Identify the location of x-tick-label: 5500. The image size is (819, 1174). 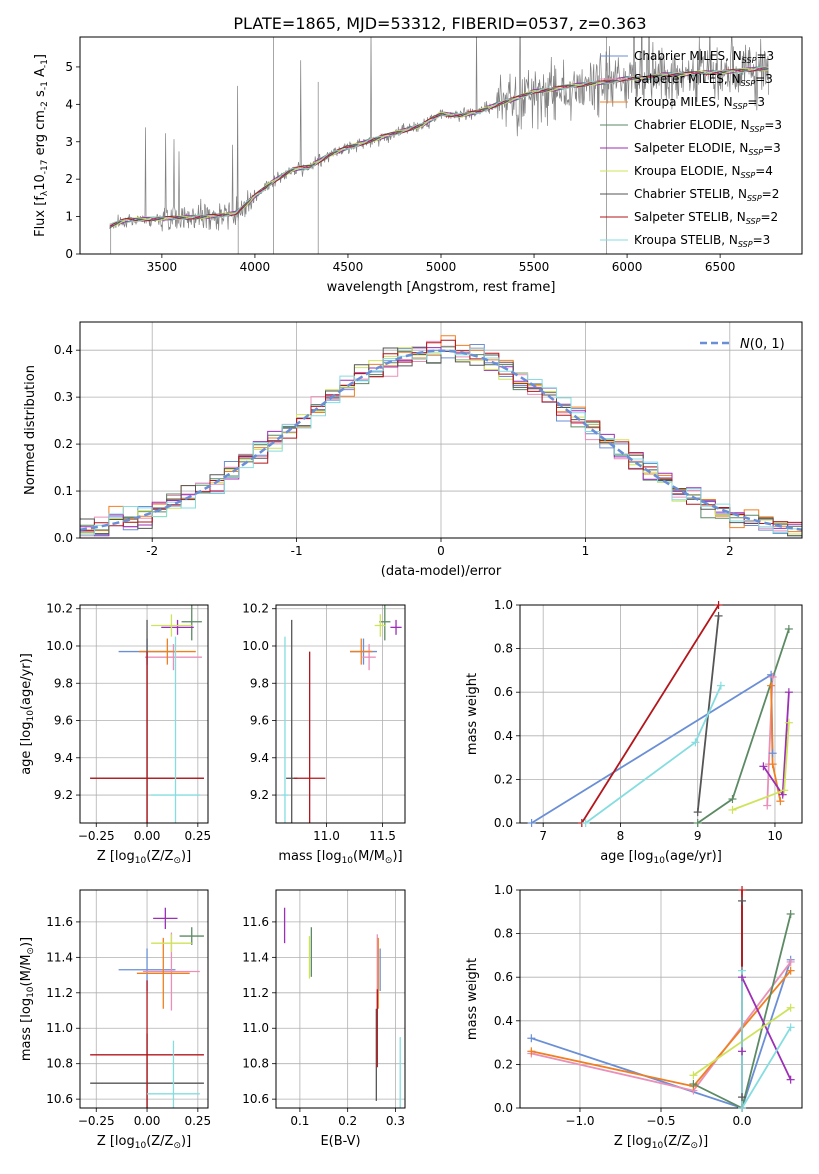
(534, 267).